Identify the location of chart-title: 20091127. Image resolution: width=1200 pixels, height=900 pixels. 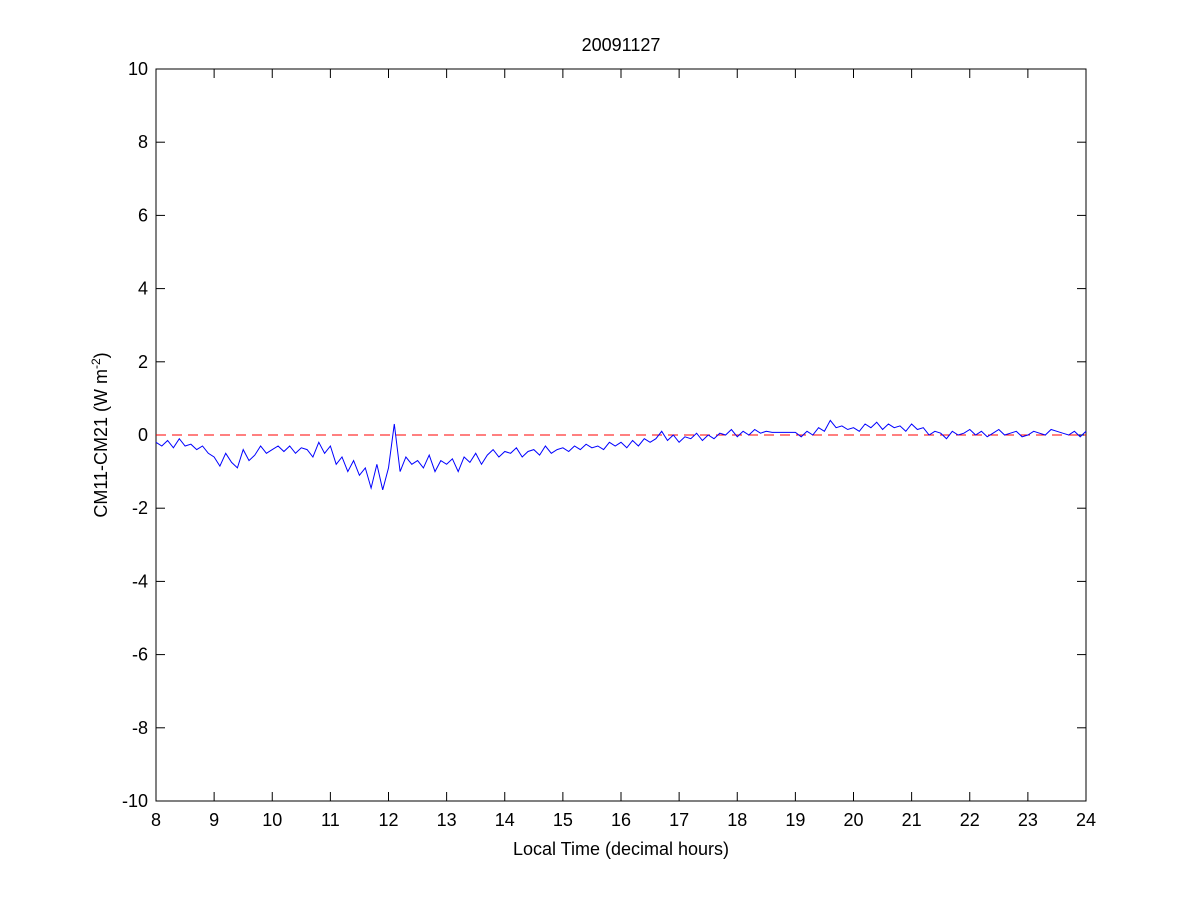
(621, 45).